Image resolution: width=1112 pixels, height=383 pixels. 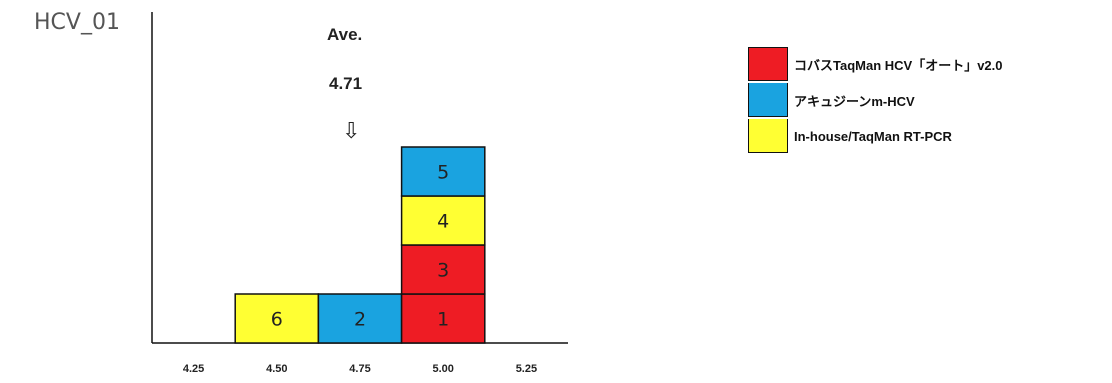 I want to click on block-label: 6, so click(x=277, y=320).